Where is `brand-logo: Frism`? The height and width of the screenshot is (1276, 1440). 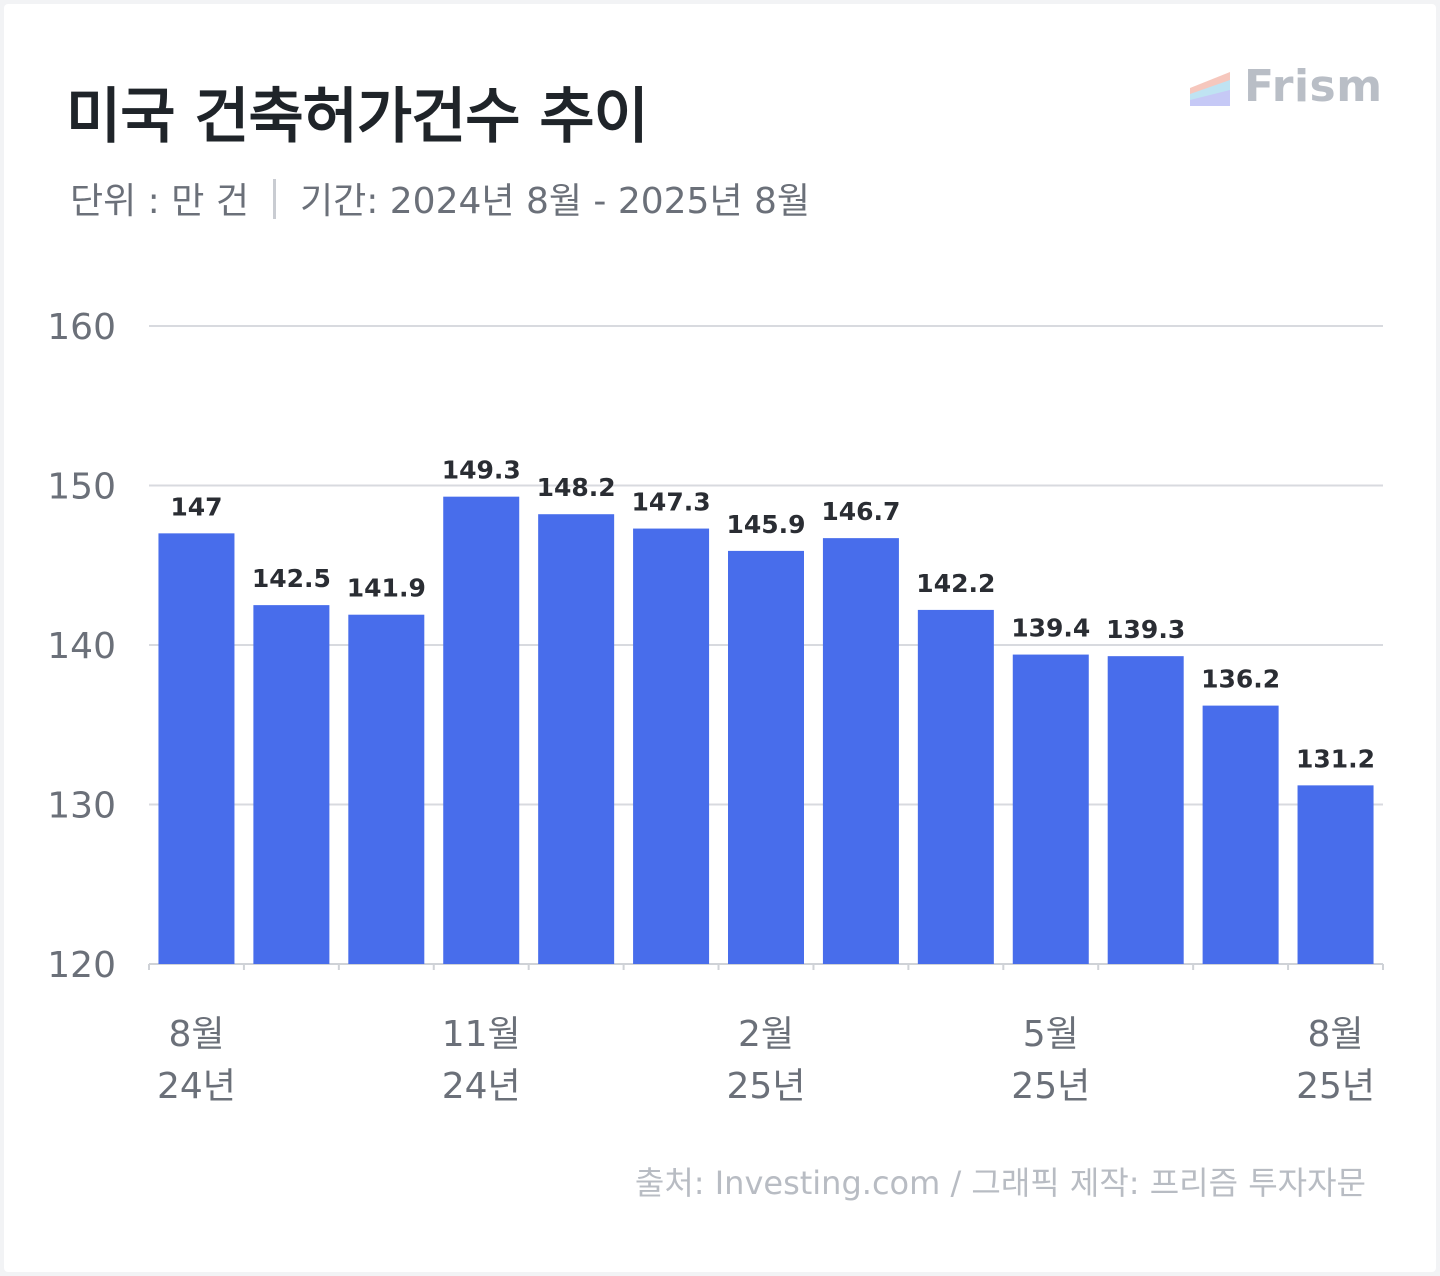
brand-logo: Frism is located at coordinates (1286, 86).